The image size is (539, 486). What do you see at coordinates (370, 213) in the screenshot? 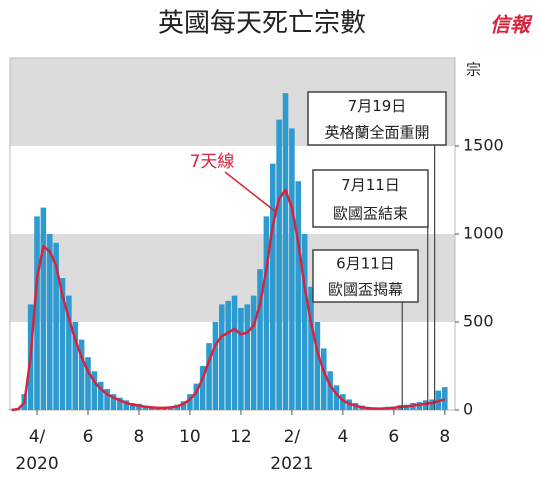
I see `annotation-text: 歐國盃結束` at bounding box center [370, 213].